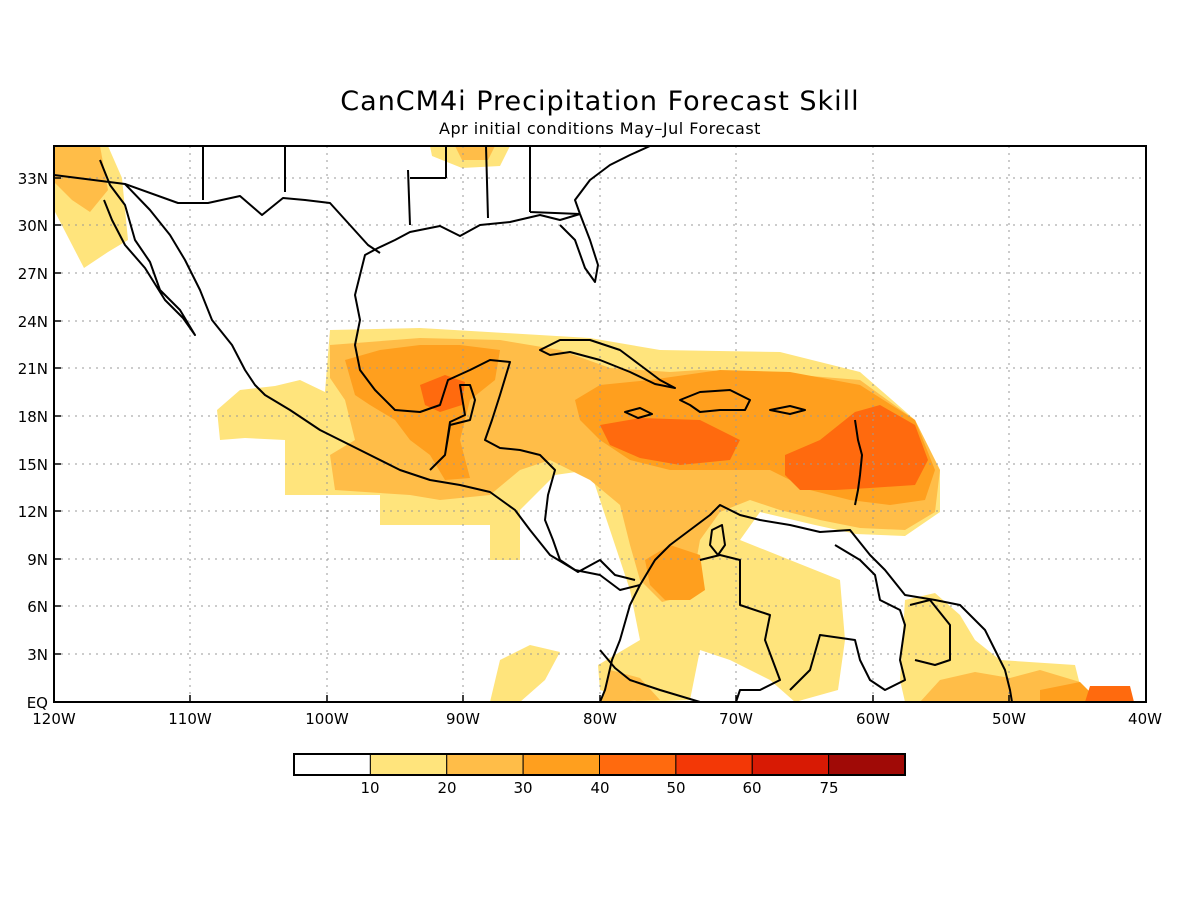 The image size is (1200, 900). I want to click on skill-patch-coast, so click(1070, 692).